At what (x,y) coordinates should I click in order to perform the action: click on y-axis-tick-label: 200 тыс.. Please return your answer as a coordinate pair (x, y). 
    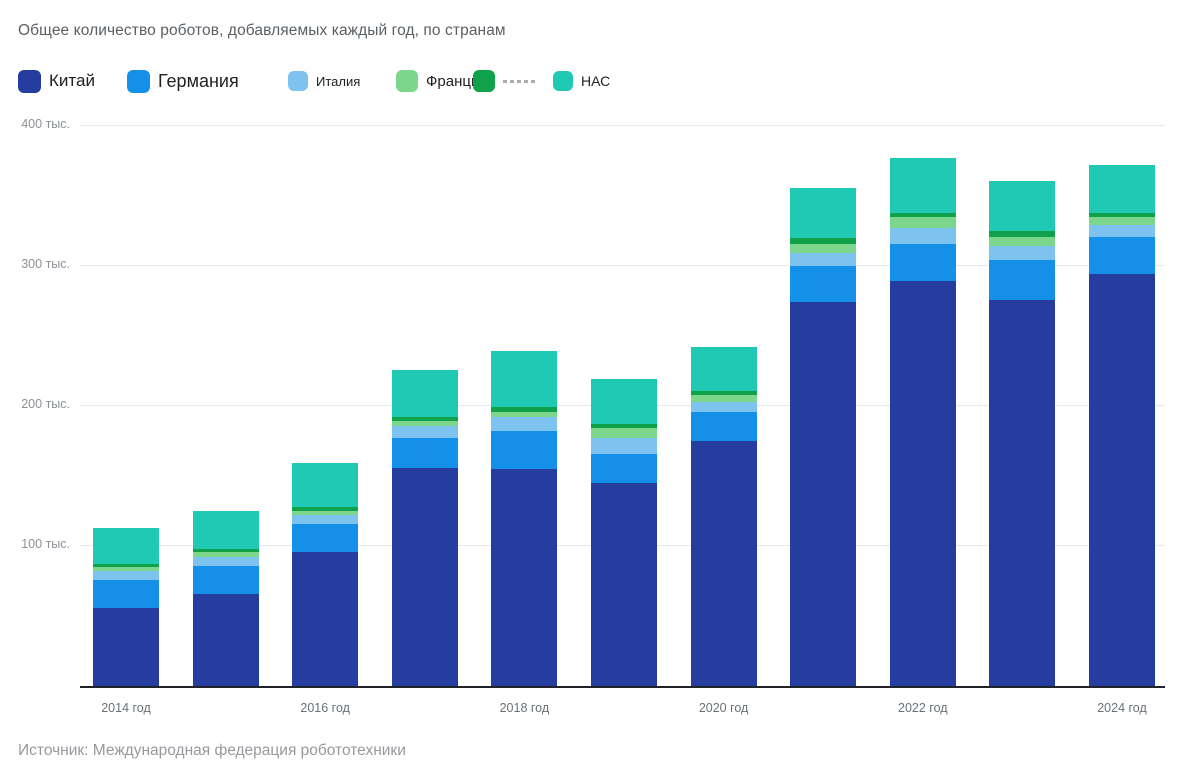
    Looking at the image, I should click on (45, 404).